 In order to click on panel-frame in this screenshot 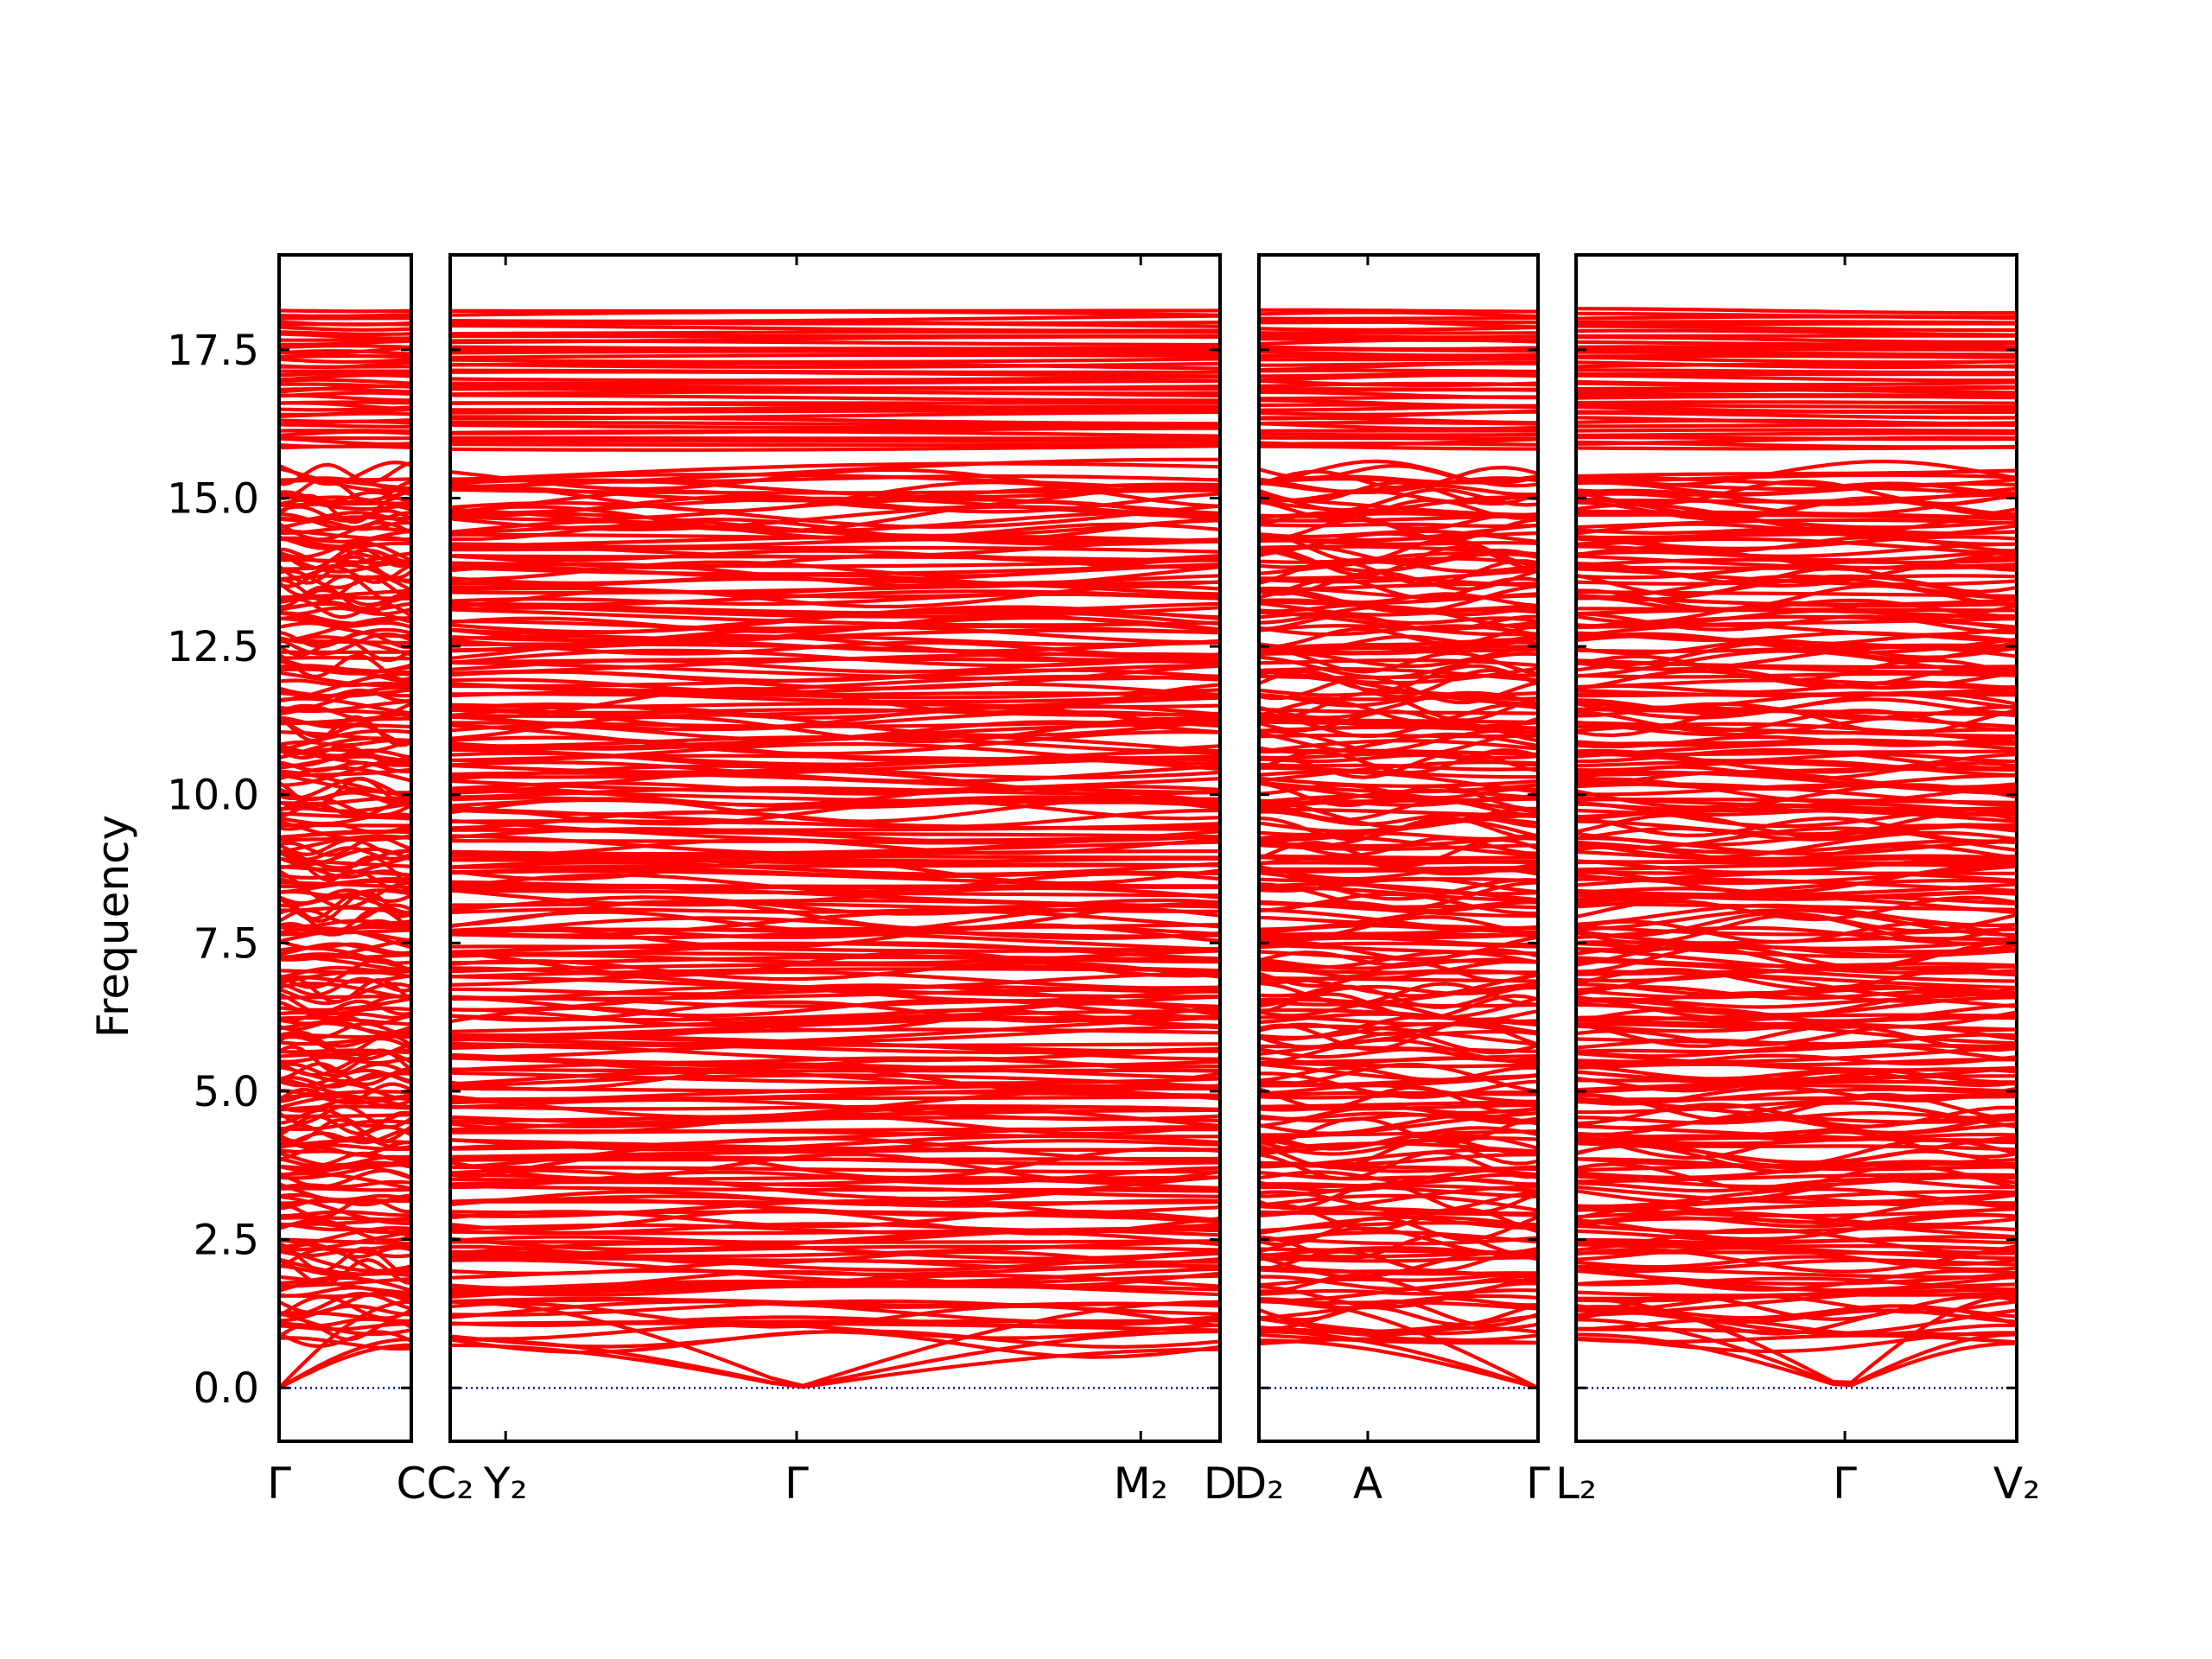, I will do `click(1796, 848)`.